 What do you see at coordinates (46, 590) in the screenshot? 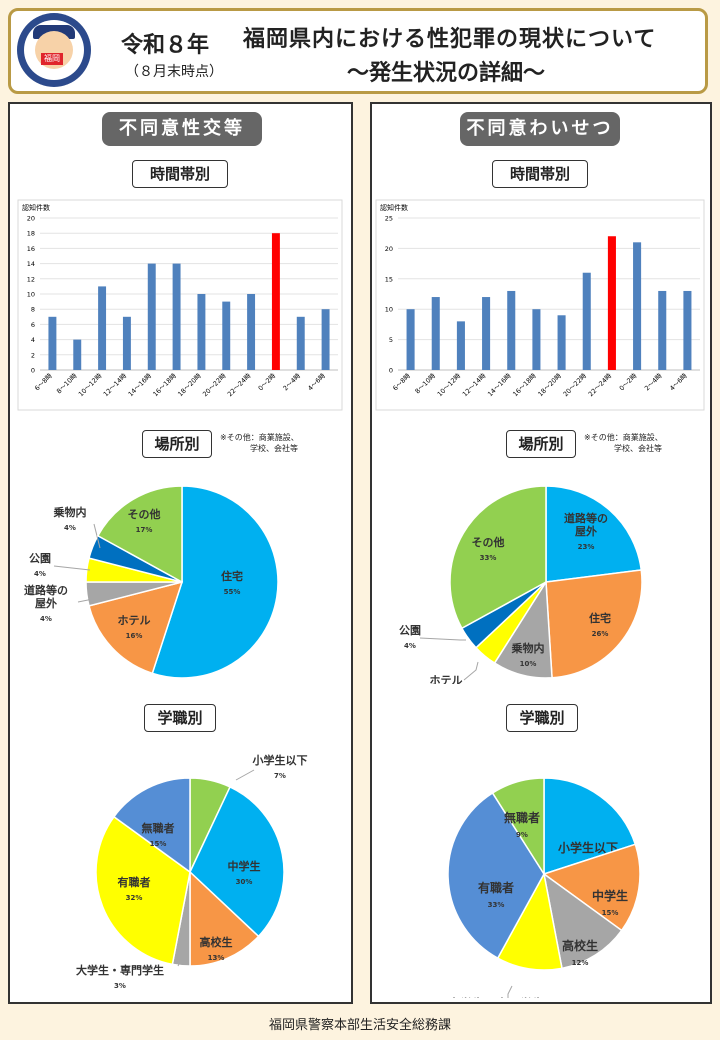
I see `slice-label: 道路等の` at bounding box center [46, 590].